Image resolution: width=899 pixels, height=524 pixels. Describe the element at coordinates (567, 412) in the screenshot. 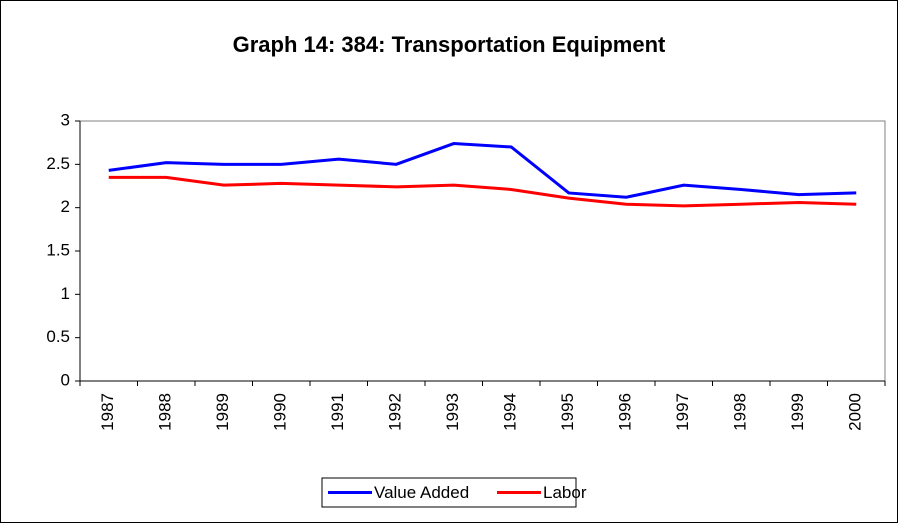

I see `x-tick-label: 1995` at that location.